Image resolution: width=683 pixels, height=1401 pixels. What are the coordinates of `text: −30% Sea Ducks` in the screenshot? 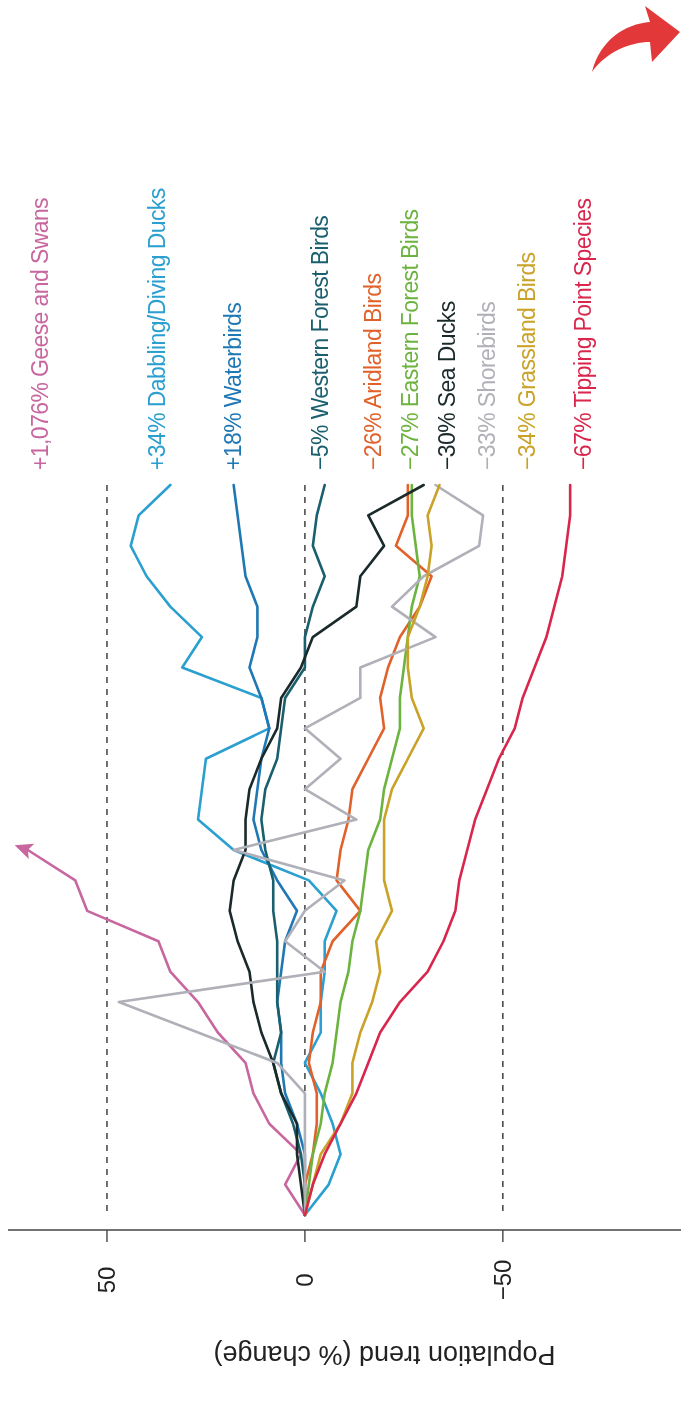 It's located at (447, 385).